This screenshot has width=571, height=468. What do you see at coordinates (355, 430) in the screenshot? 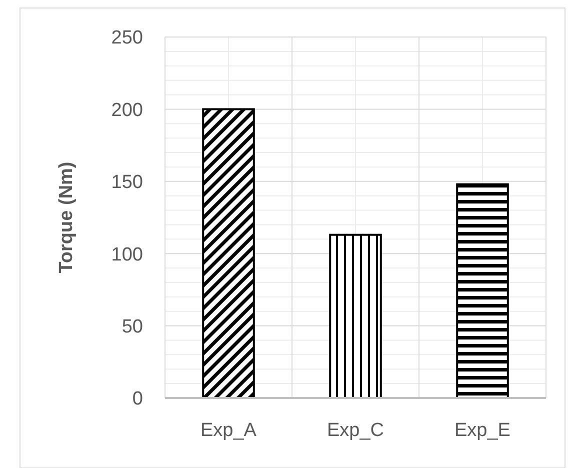
I see `x-tick-label: Exp_C` at bounding box center [355, 430].